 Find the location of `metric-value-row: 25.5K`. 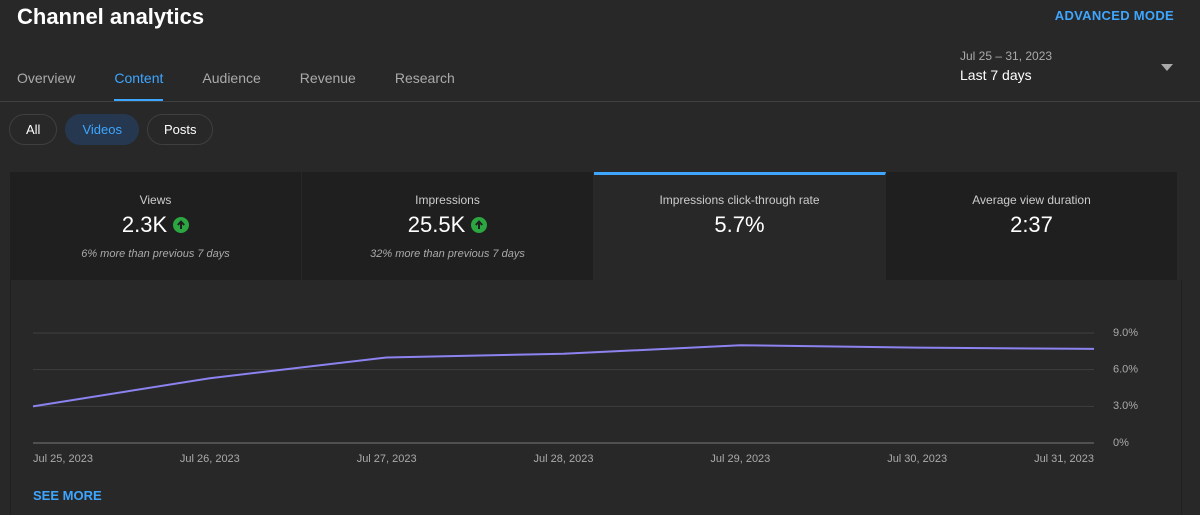

metric-value-row: 25.5K is located at coordinates (447, 225).